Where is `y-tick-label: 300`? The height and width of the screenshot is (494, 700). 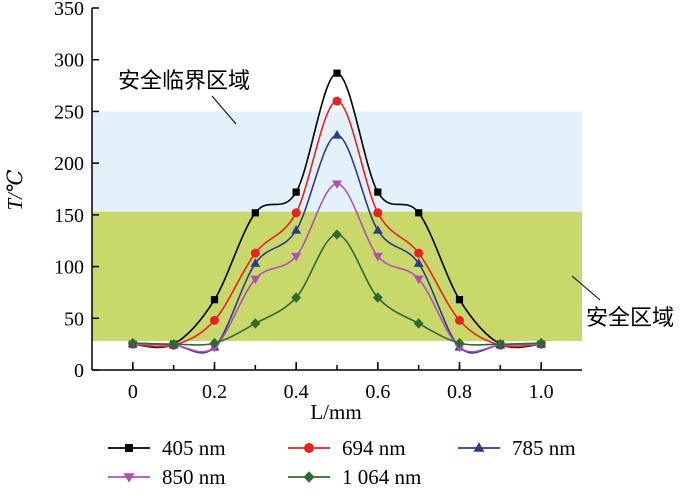
y-tick-label: 300 is located at coordinates (69, 61).